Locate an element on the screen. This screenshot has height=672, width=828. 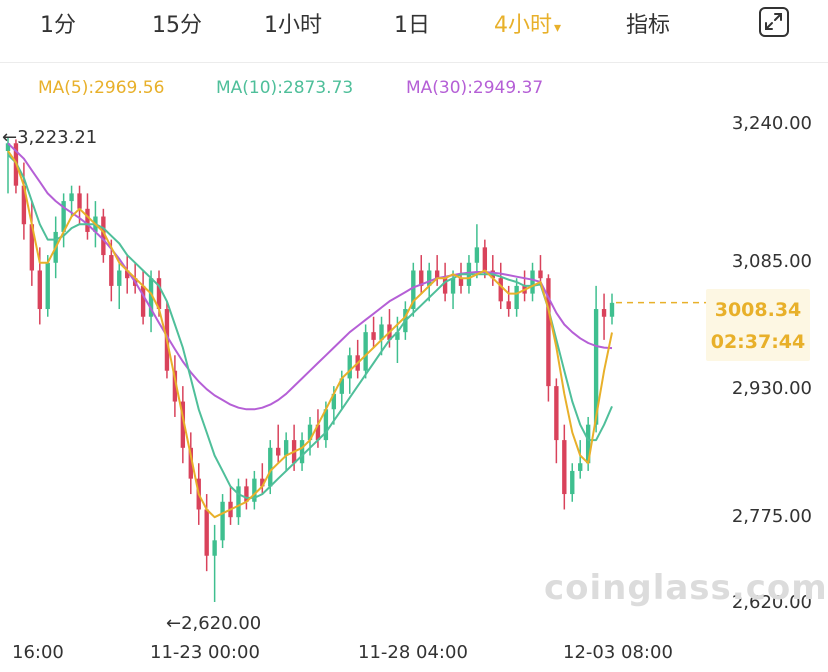
fullscreen-arrows-icon is located at coordinates (773, 21).